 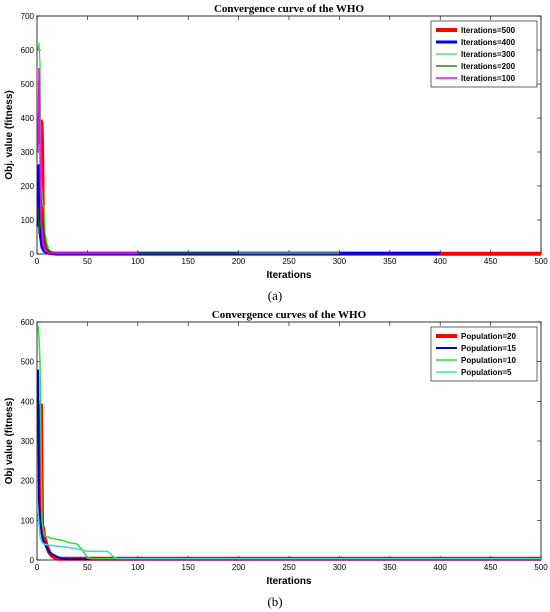 What do you see at coordinates (28, 441) in the screenshot?
I see `chart1-y-tick-label: 300` at bounding box center [28, 441].